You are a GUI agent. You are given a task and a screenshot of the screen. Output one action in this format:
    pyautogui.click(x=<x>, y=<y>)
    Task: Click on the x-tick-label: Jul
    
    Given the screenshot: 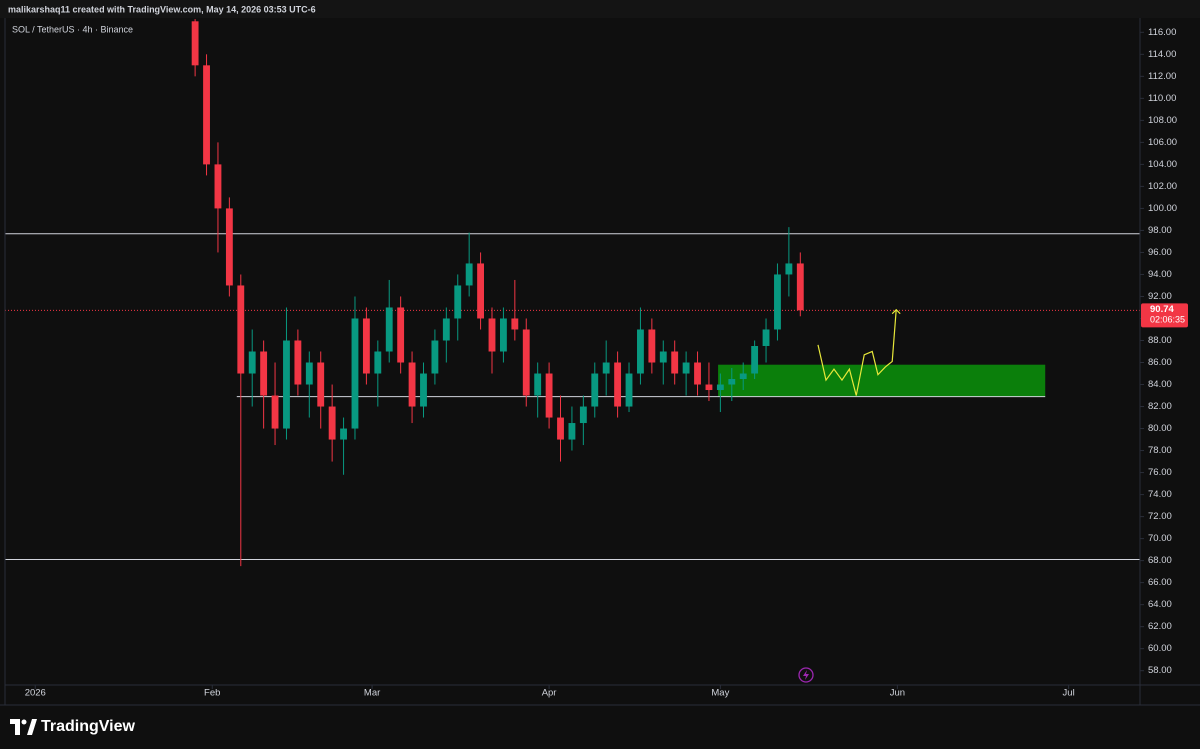 What is the action you would take?
    pyautogui.click(x=1069, y=693)
    